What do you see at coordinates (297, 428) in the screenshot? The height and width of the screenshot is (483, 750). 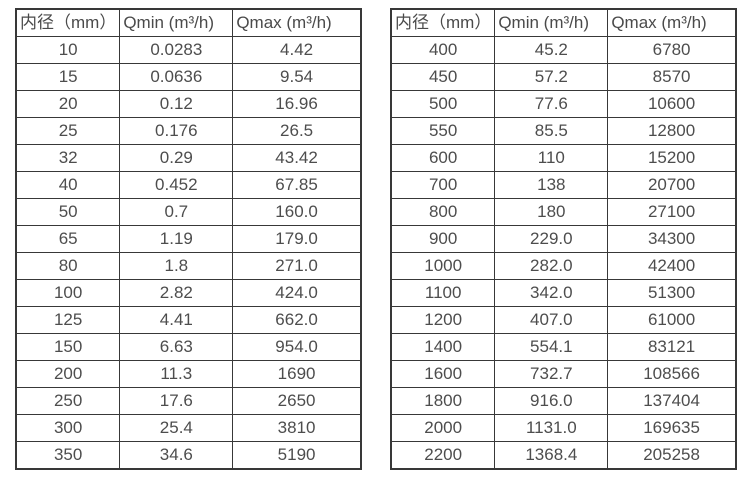 I see `table-cell: 3810` at bounding box center [297, 428].